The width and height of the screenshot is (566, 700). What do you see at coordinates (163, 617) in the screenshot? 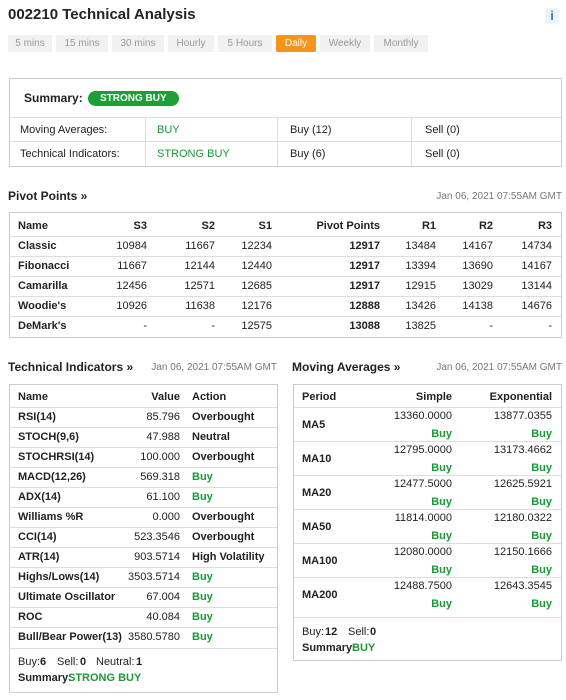
I see `table-cell: 40.084` at bounding box center [163, 617].